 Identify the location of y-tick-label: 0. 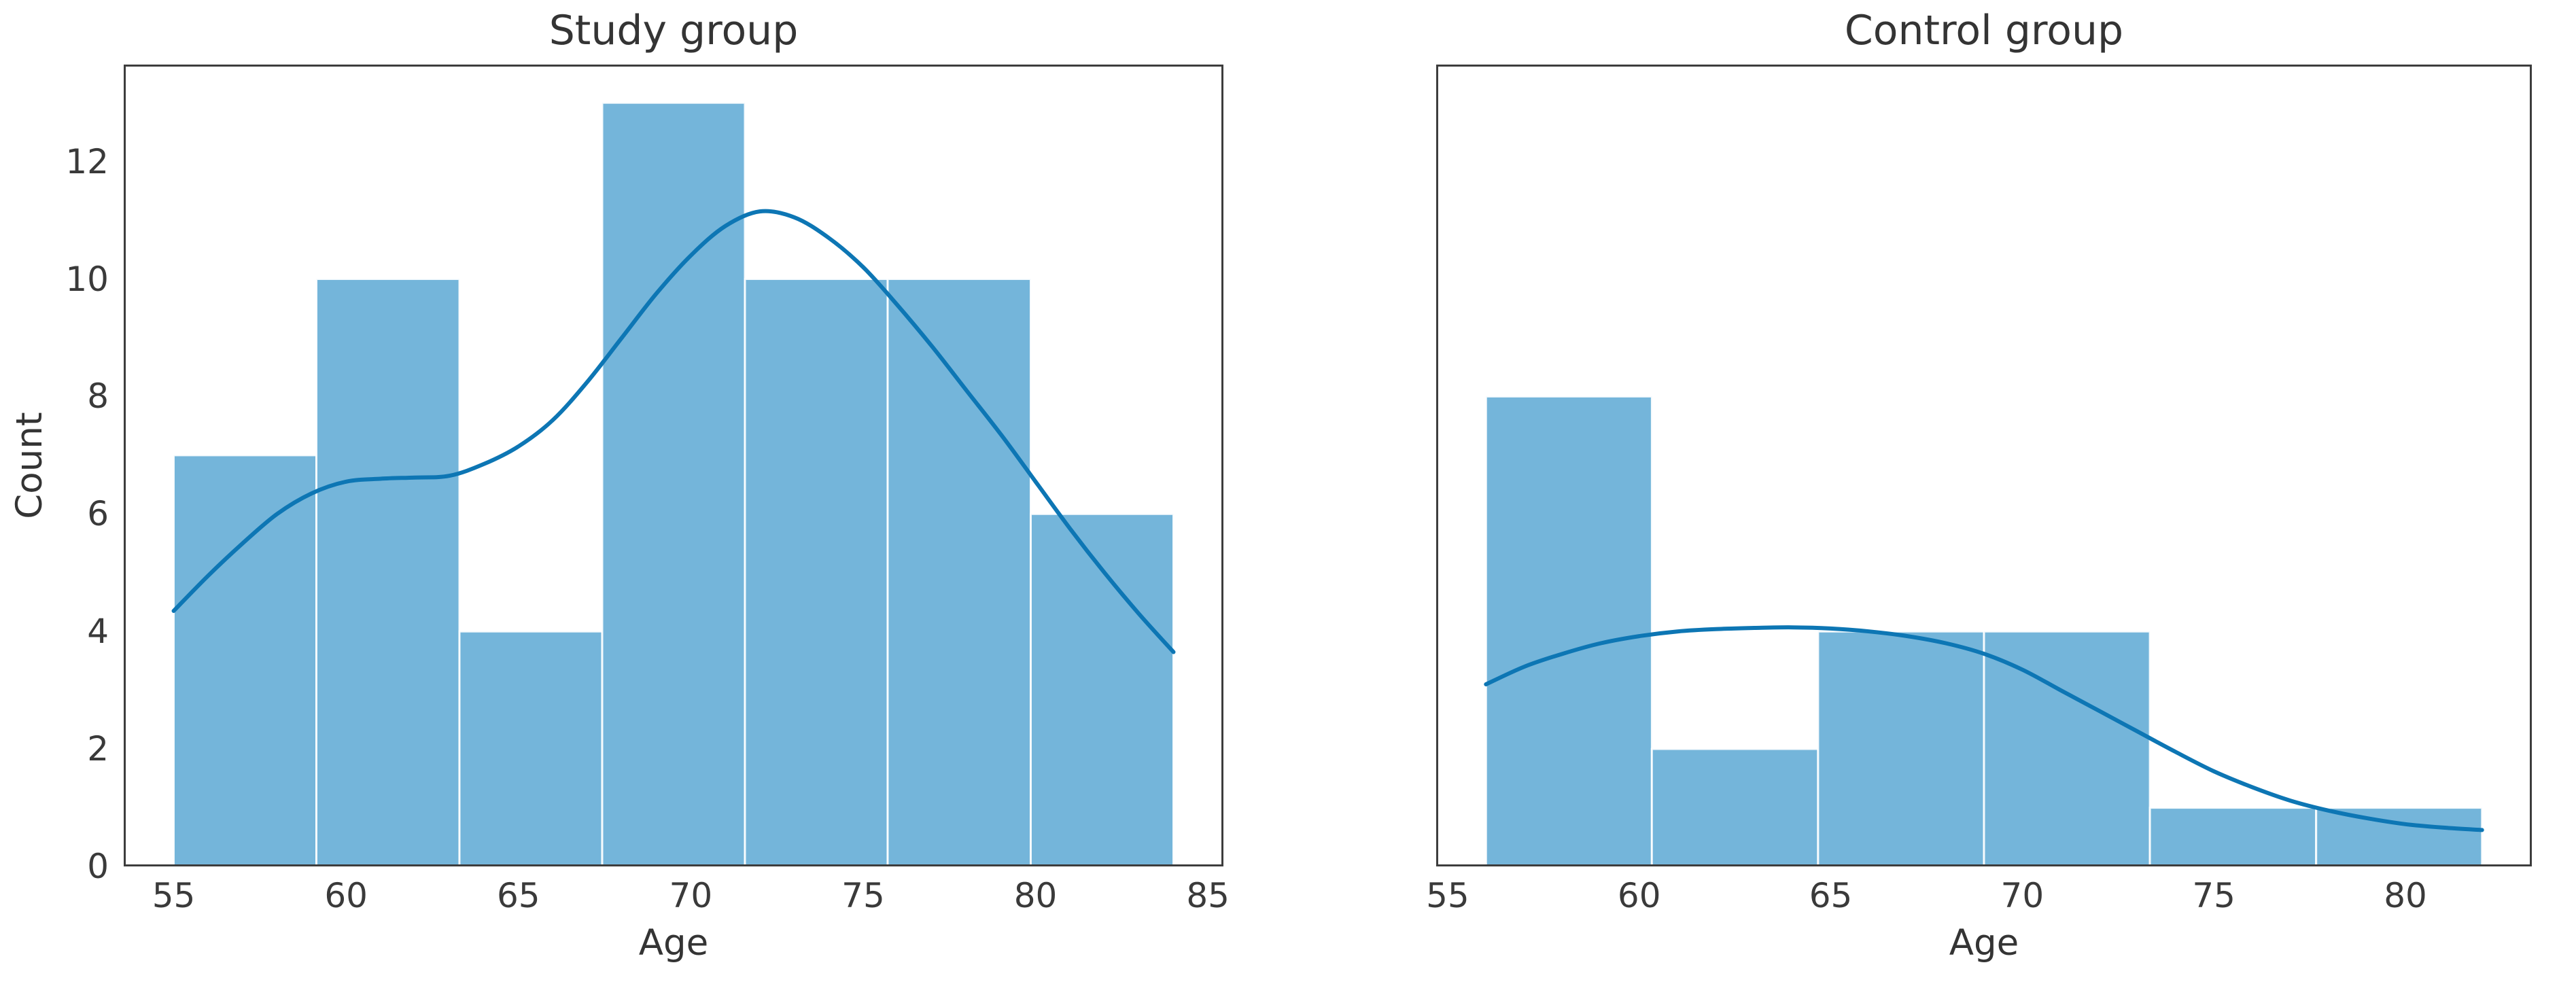
(98, 866).